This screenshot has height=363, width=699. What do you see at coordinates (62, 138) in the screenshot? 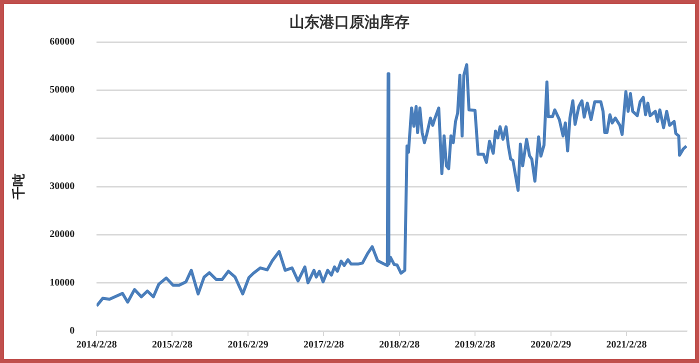
I see `y-tick-label: 40000` at bounding box center [62, 138].